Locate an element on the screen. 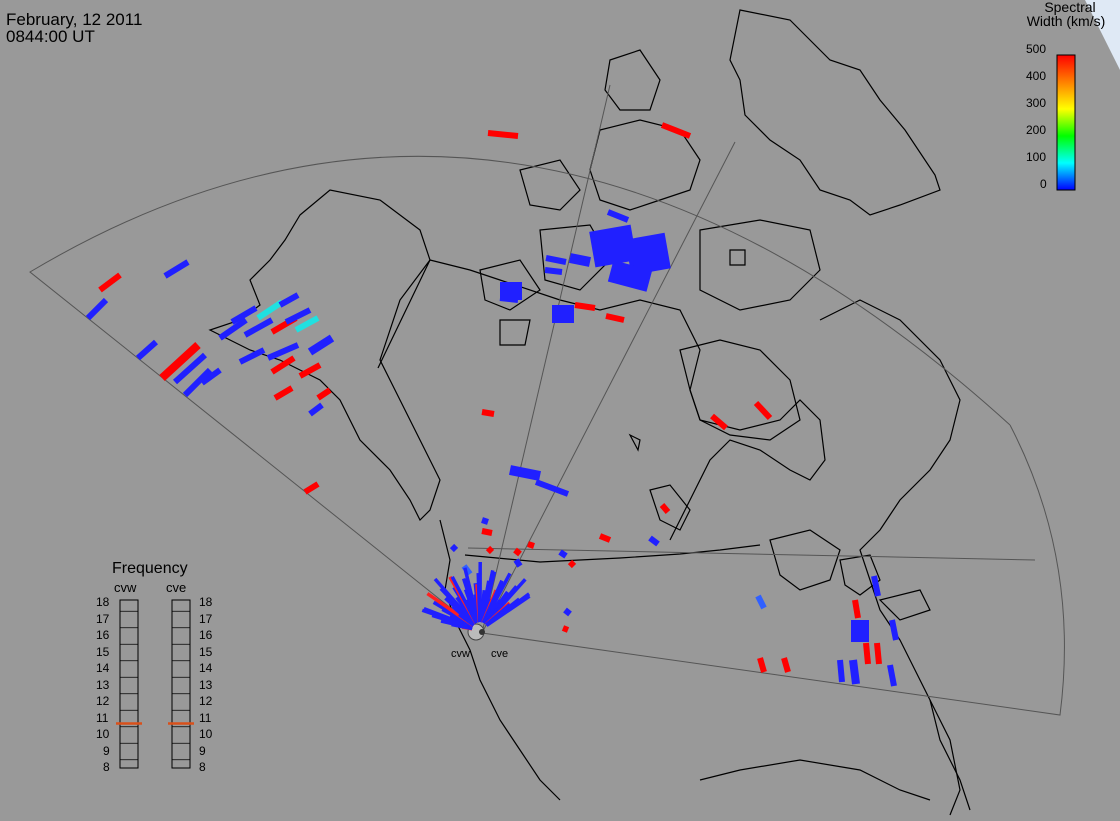  freq-scale-label: 14 is located at coordinates (206, 668).